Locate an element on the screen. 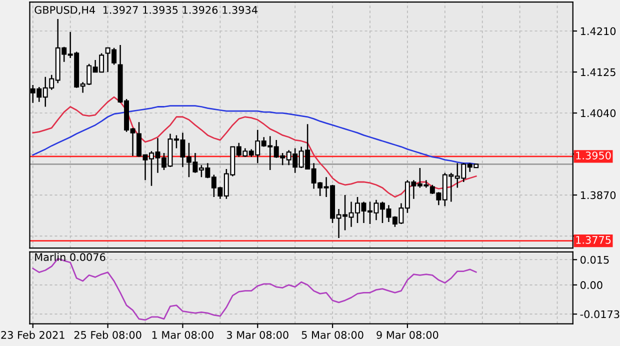 Image resolution: width=620 pixels, height=346 pixels. x-tick-label: 9 Mar 08:00 is located at coordinates (407, 334).